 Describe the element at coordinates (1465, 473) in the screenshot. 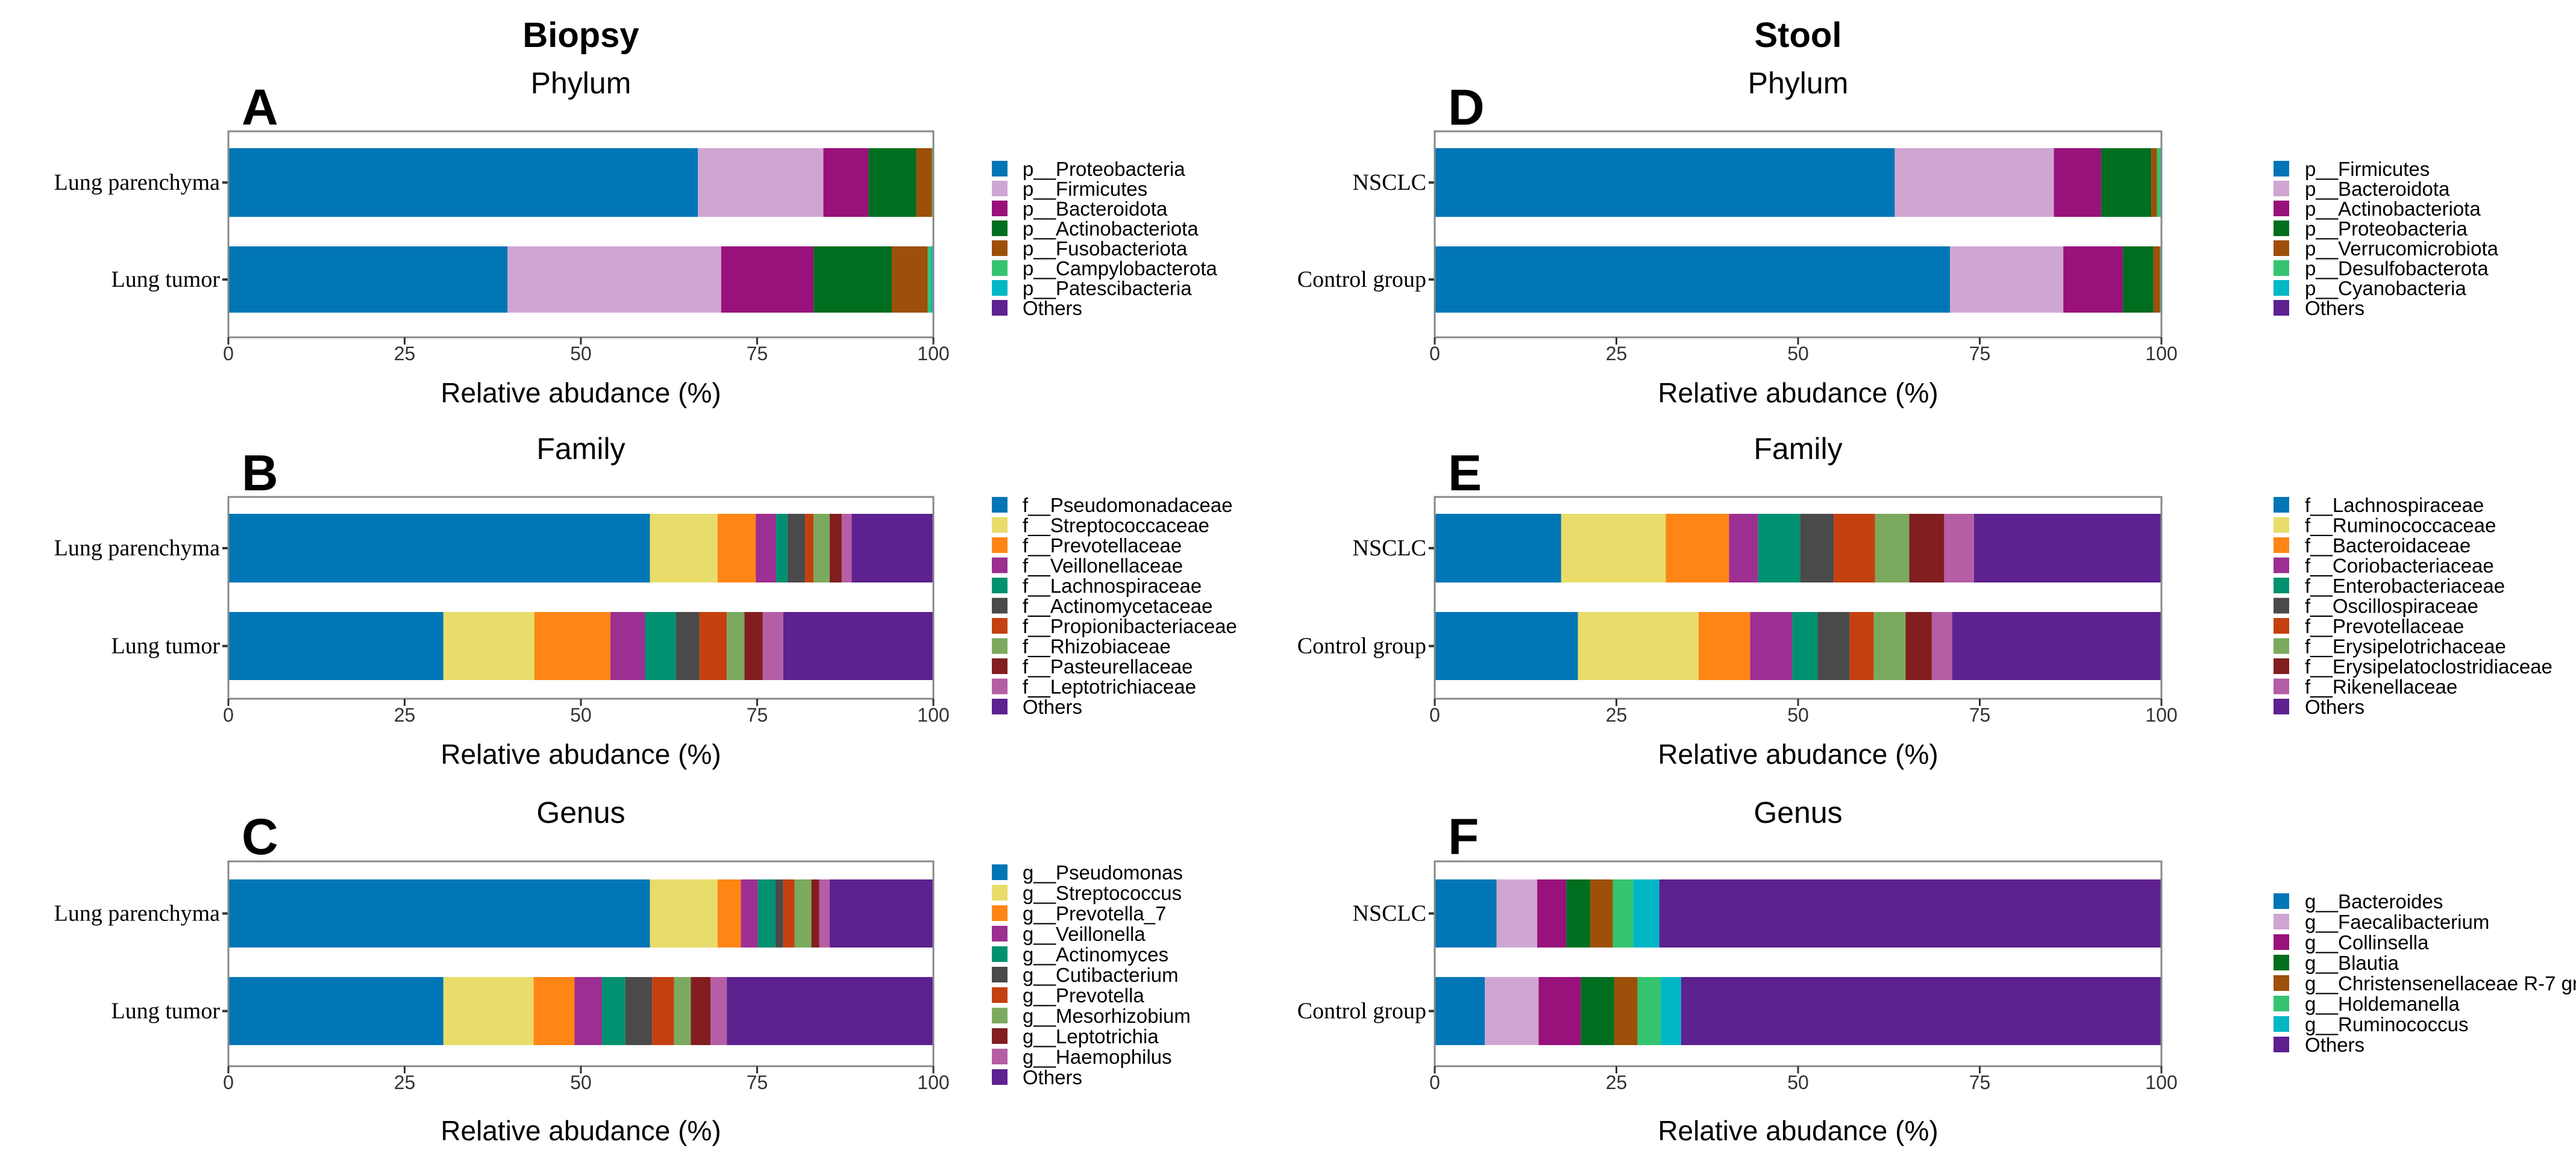

I see `panel-letter: E` at that location.